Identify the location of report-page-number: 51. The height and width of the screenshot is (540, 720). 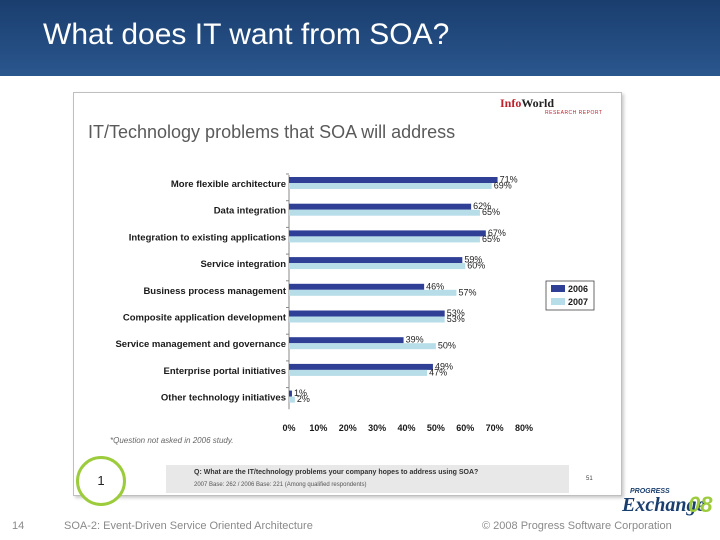
(589, 479).